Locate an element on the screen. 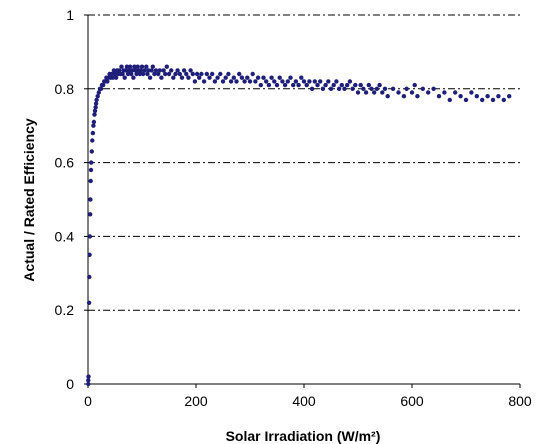 This screenshot has width=540, height=444. x-tick-label: 400 is located at coordinates (304, 401).